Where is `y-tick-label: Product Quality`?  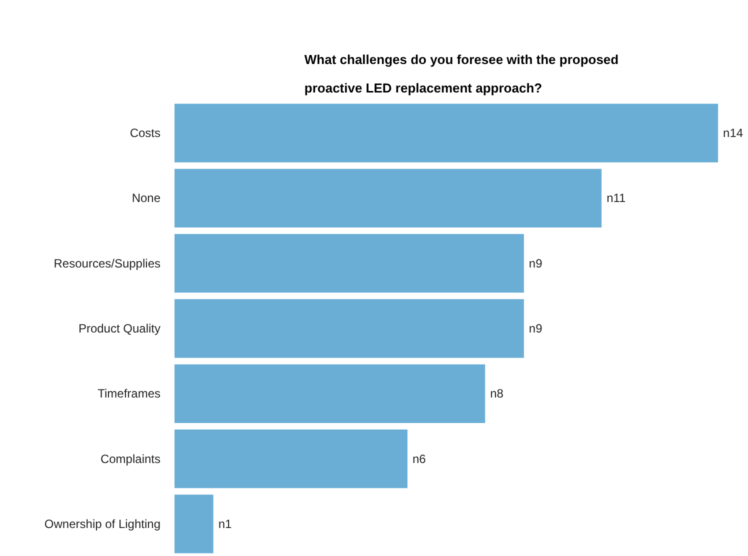
y-tick-label: Product Quality is located at coordinates (119, 329).